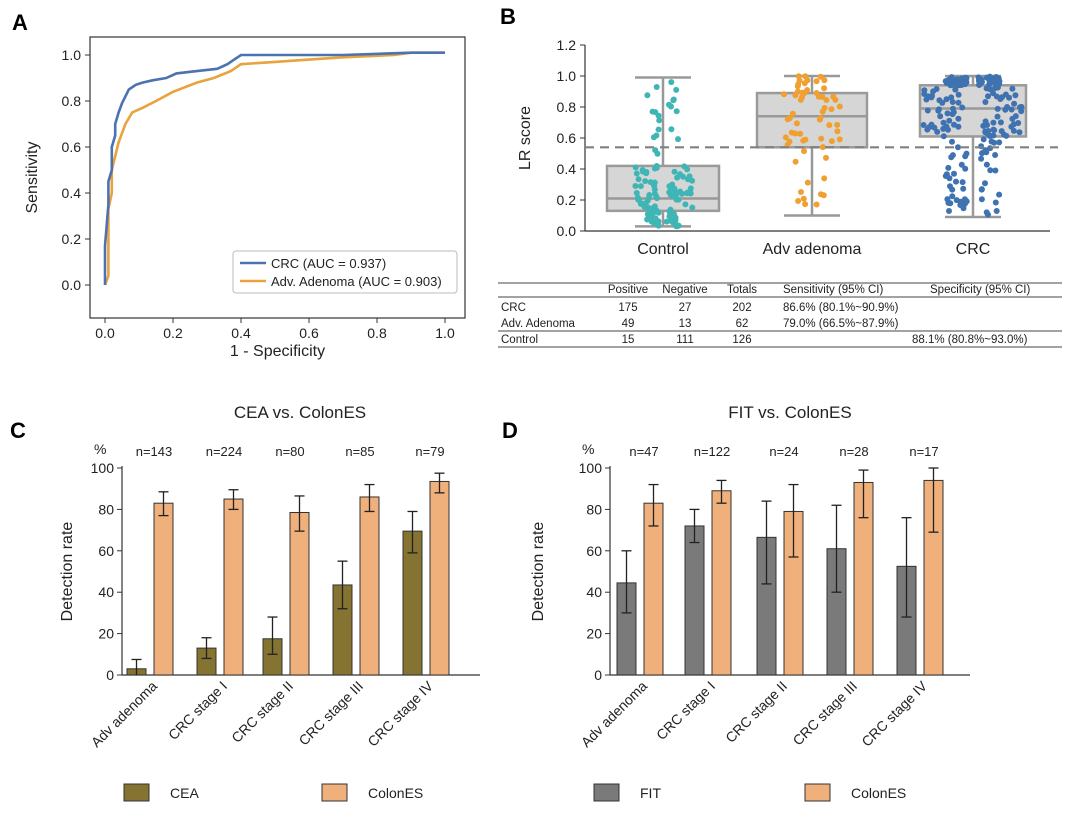 This screenshot has height=813, width=1080. Describe the element at coordinates (685, 710) in the screenshot. I see `x-category-label: CRC stage I` at that location.